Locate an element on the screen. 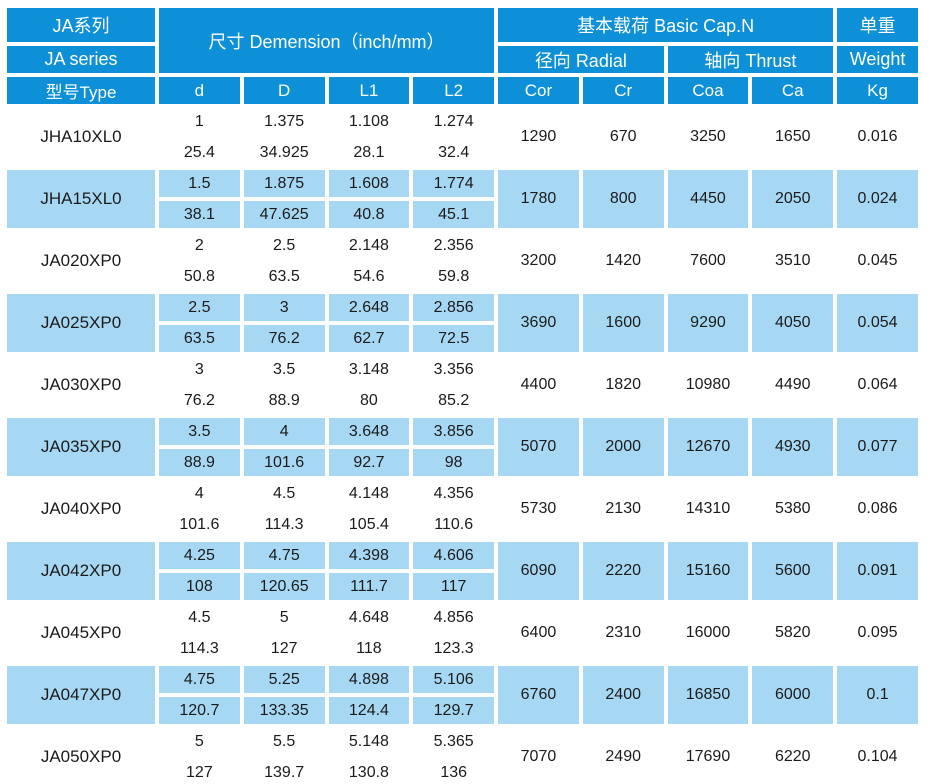  model-cell: JA045XP0 is located at coordinates (81, 633).